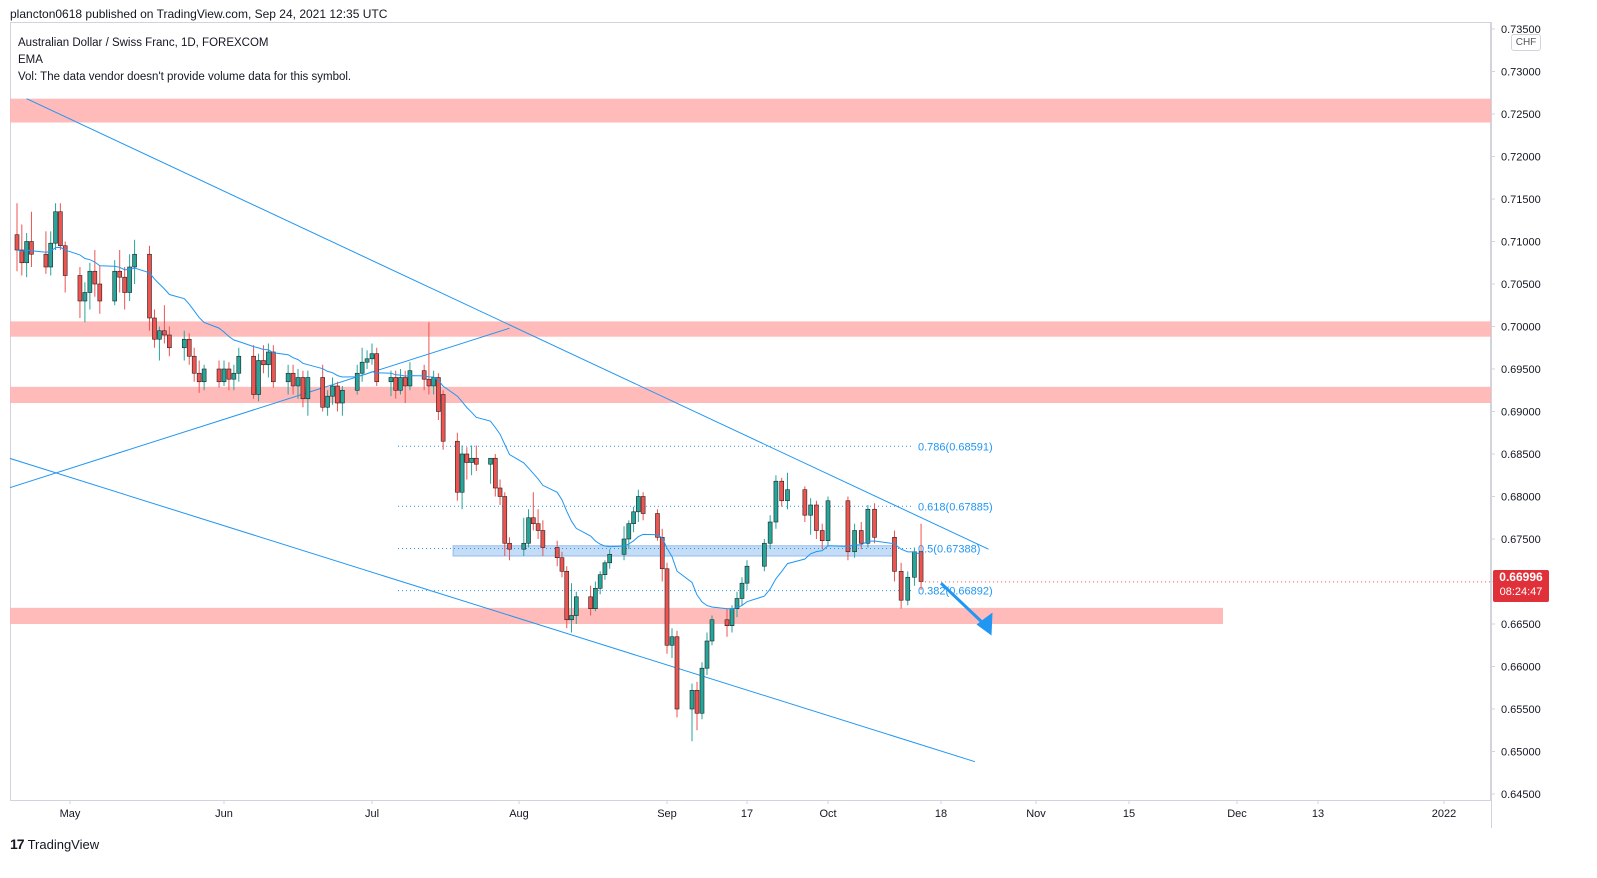 This screenshot has width=1597, height=878. Describe the element at coordinates (1491, 425) in the screenshot. I see `price-axis-border` at that location.